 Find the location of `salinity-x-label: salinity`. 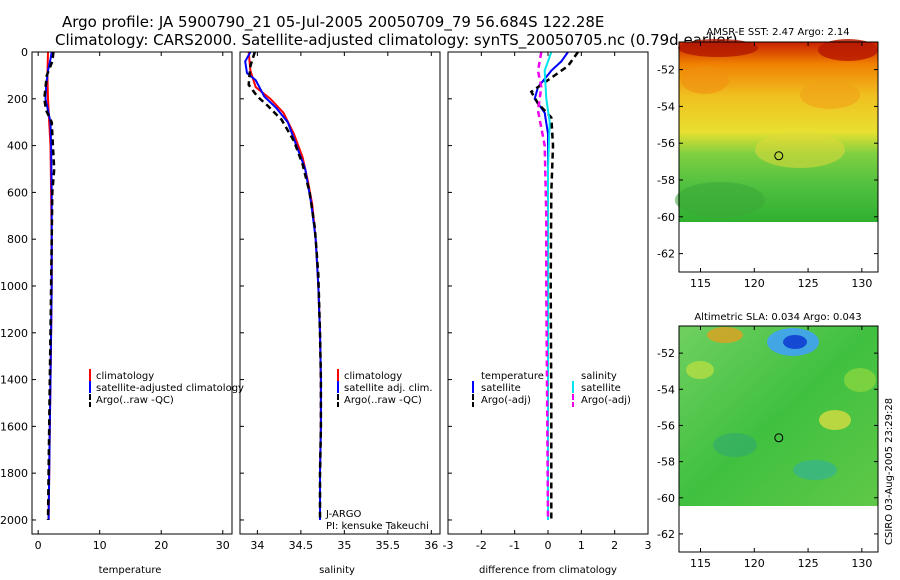

salinity-x-label: salinity is located at coordinates (337, 570).